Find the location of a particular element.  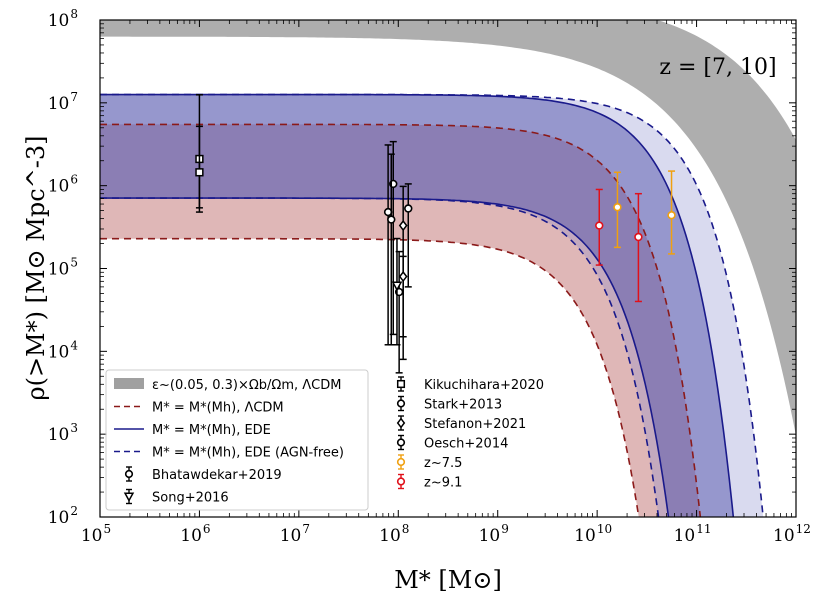

x-tick-exponent: 10 is located at coordinates (604, 529).